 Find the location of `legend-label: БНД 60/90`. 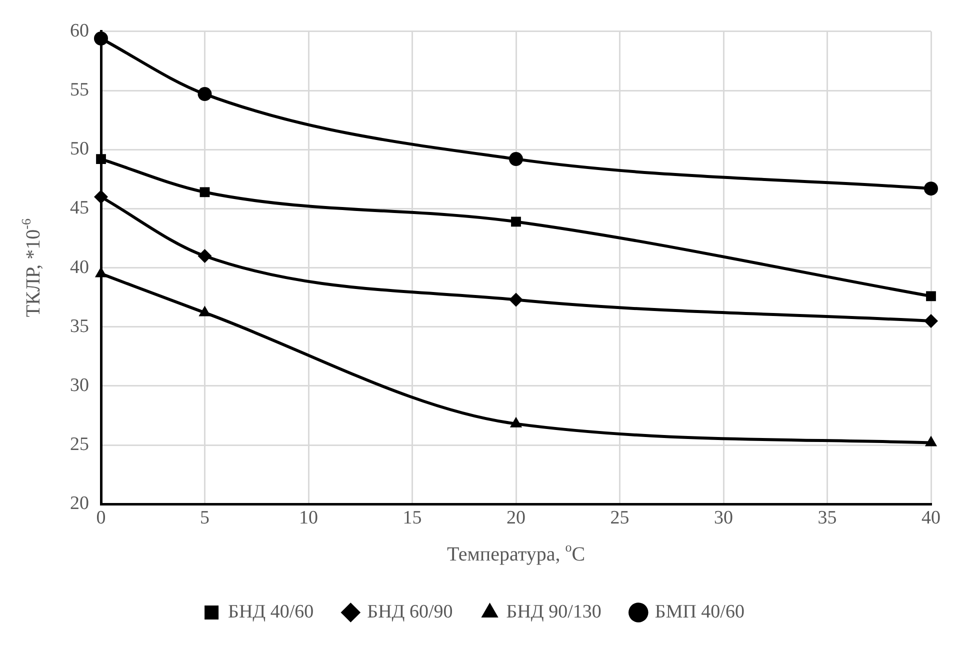

legend-label: БНД 60/90 is located at coordinates (410, 611).